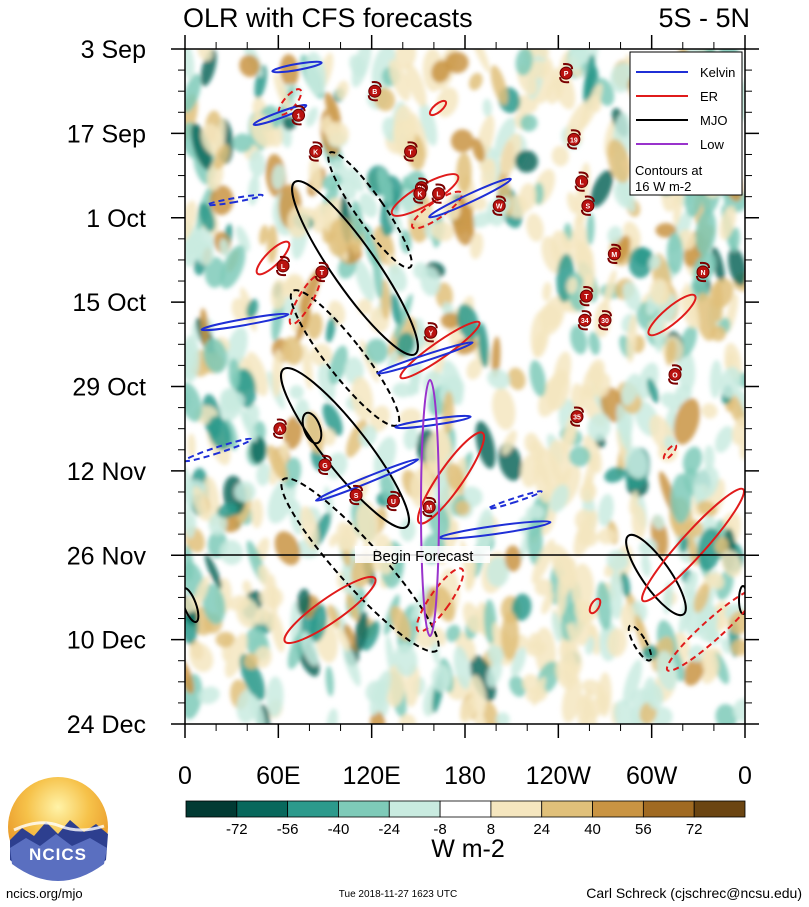 The height and width of the screenshot is (907, 809). What do you see at coordinates (185, 776) in the screenshot?
I see `x-tick-label: 0` at bounding box center [185, 776].